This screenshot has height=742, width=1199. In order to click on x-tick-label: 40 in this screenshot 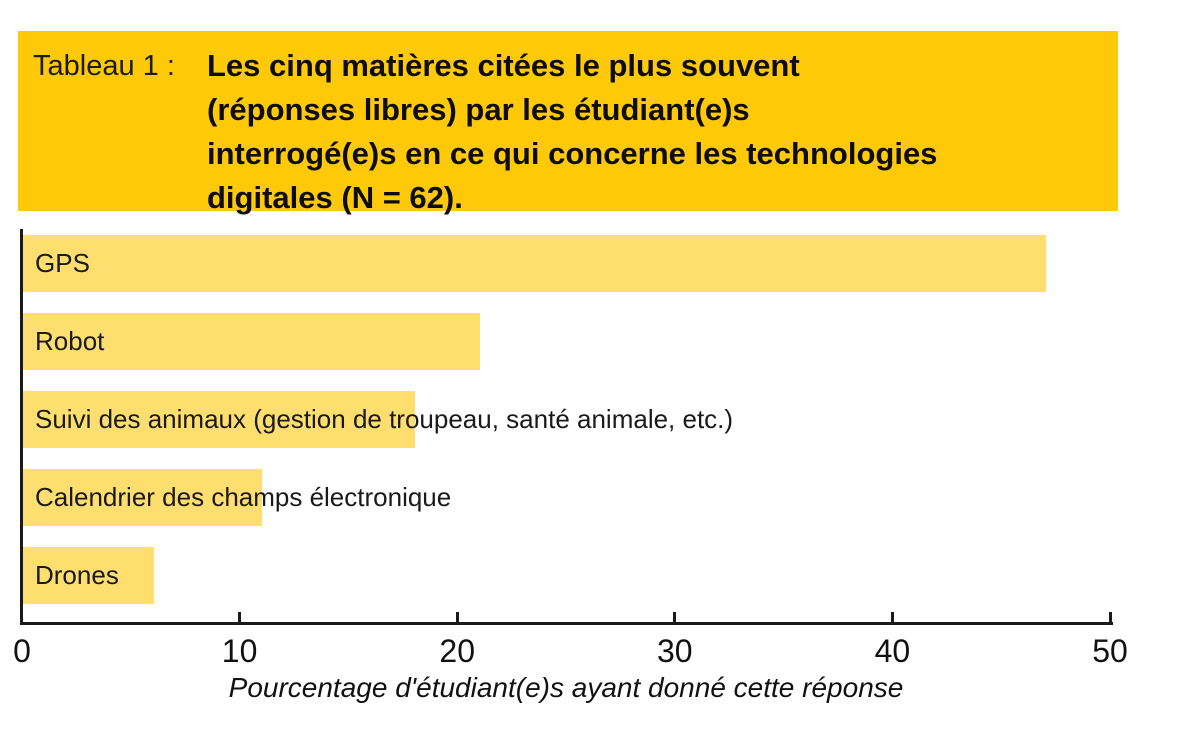, I will do `click(892, 651)`.